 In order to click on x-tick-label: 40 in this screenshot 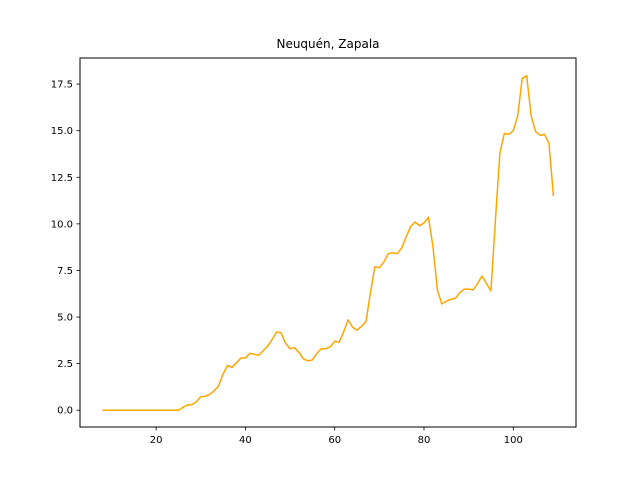, I will do `click(245, 440)`.